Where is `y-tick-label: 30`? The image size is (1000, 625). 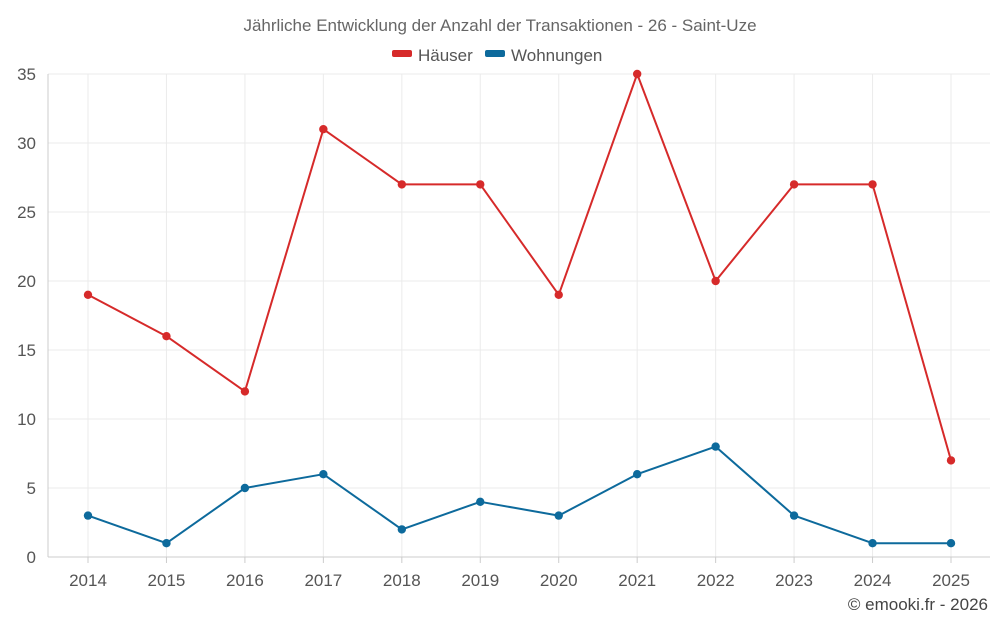
y-tick-label: 30 is located at coordinates (26, 143).